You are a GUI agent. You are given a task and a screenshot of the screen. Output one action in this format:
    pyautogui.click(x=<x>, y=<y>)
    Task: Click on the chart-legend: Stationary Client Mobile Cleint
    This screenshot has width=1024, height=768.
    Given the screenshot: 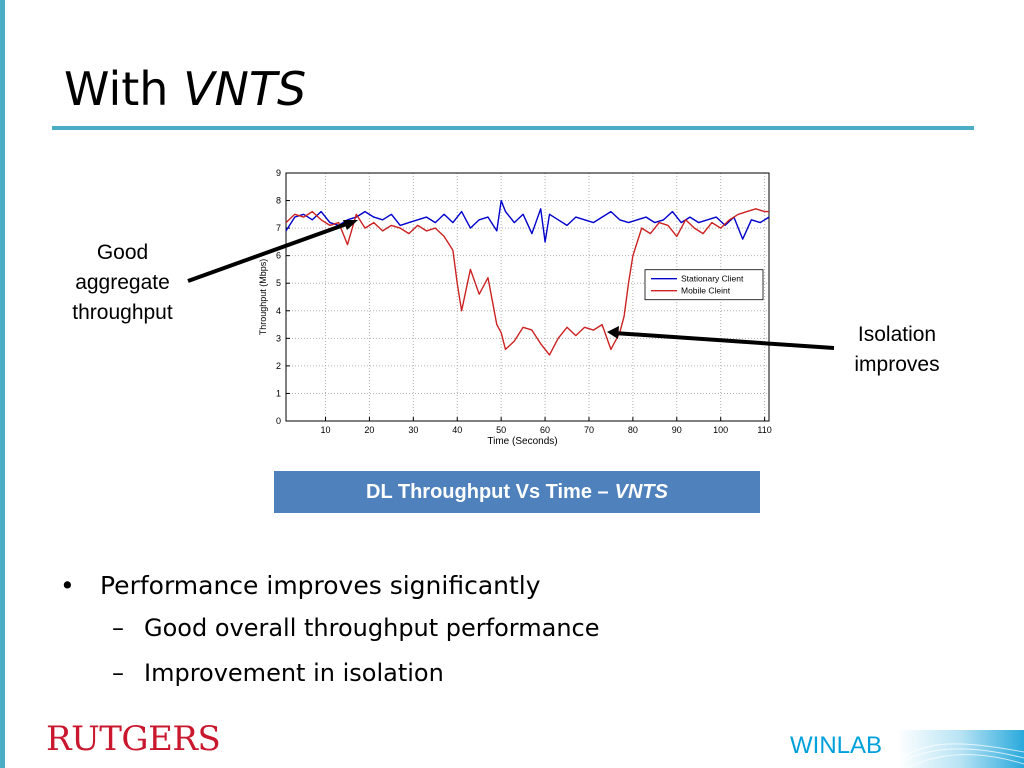 What is the action you would take?
    pyautogui.click(x=704, y=285)
    